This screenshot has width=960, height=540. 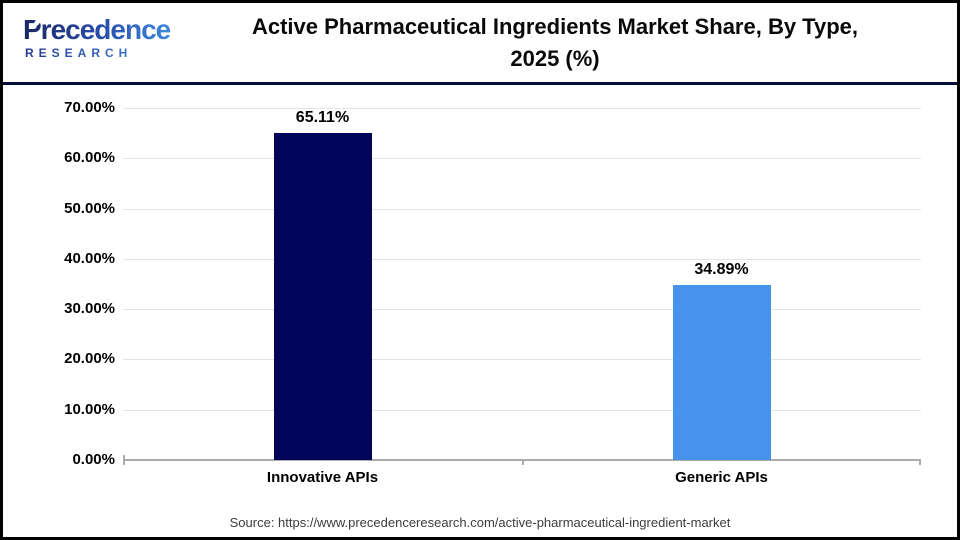 I want to click on y-tick-label: 0.00%, so click(x=93, y=459).